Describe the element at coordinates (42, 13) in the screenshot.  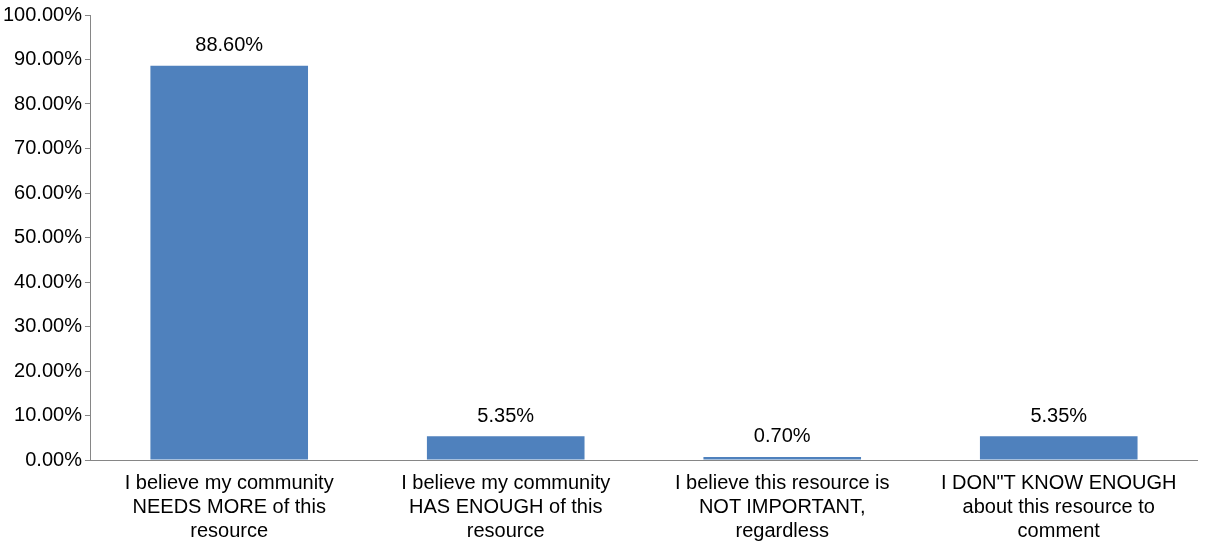
I see `y-tick-label: 100.00%` at that location.